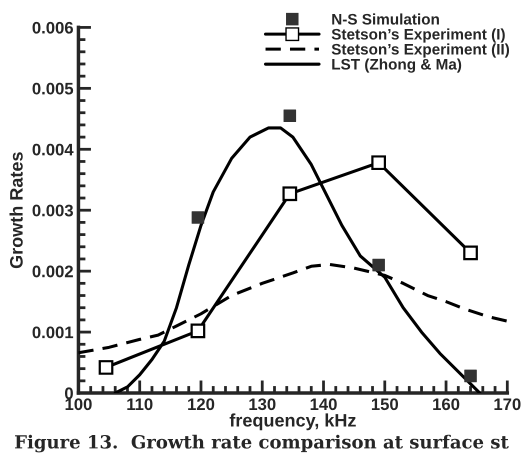 The image size is (523, 457). I want to click on y-tick-label: 0.004, so click(53, 150).